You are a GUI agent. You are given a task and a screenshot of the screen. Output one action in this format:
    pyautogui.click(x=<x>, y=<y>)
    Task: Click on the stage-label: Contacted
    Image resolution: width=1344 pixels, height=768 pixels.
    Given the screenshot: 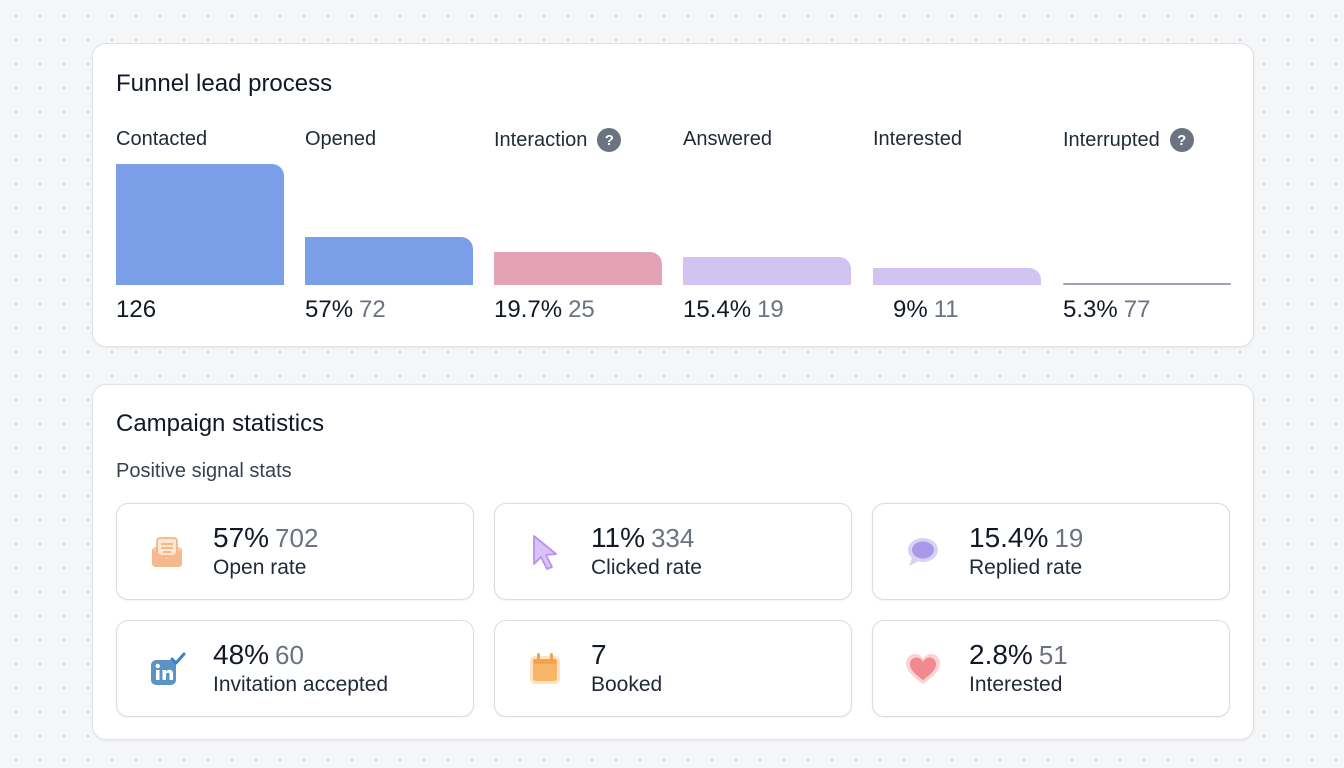 What is the action you would take?
    pyautogui.click(x=162, y=139)
    